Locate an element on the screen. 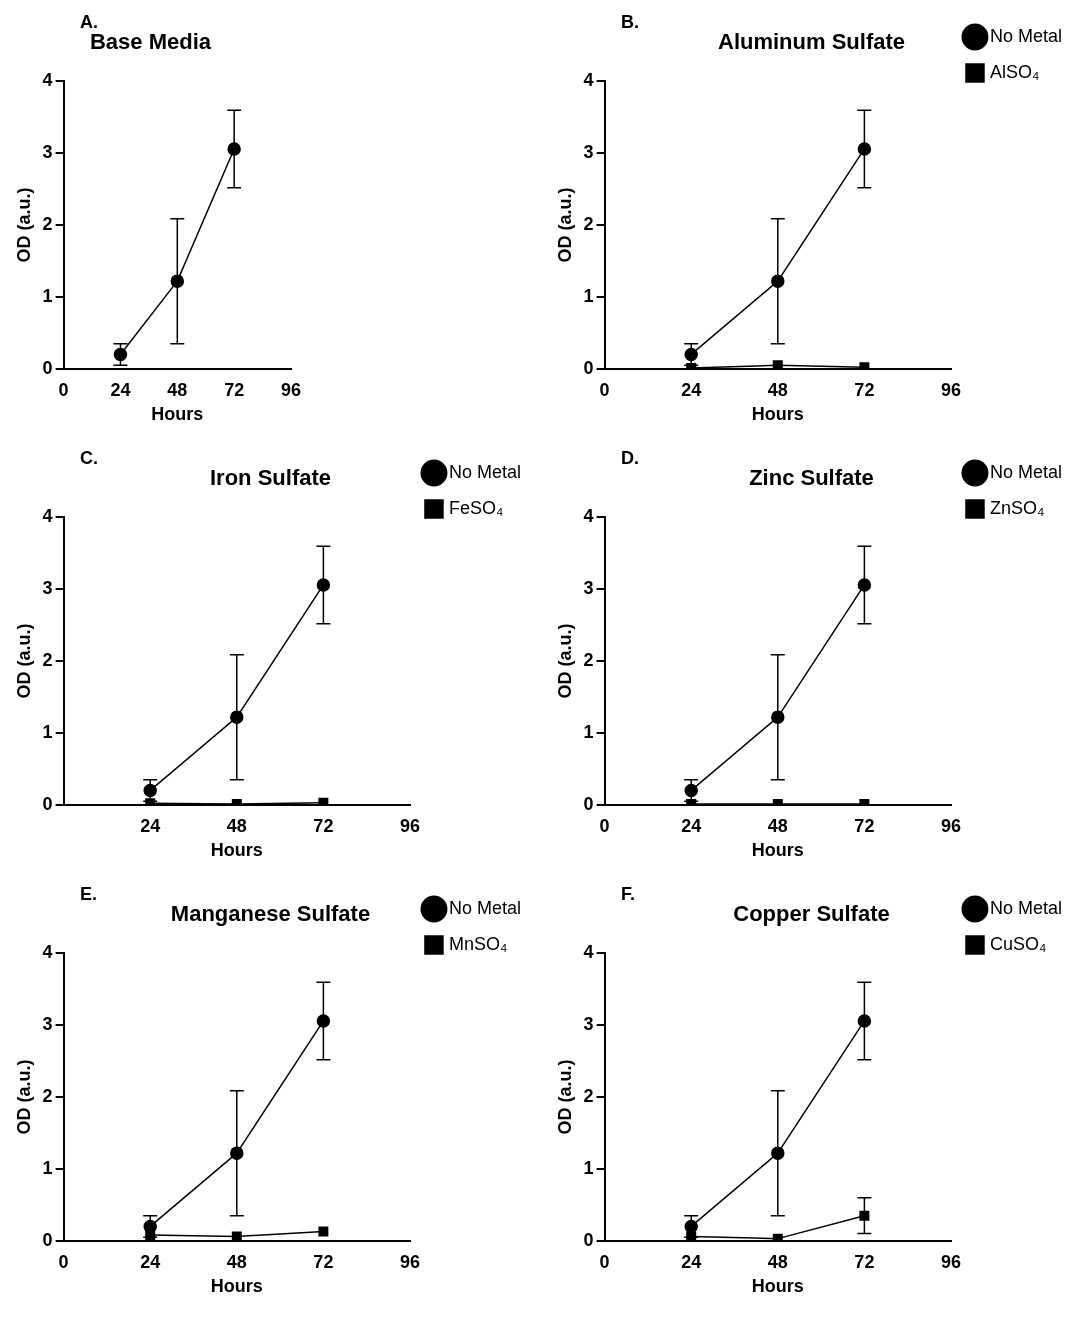  text: E. is located at coordinates (89, 894).